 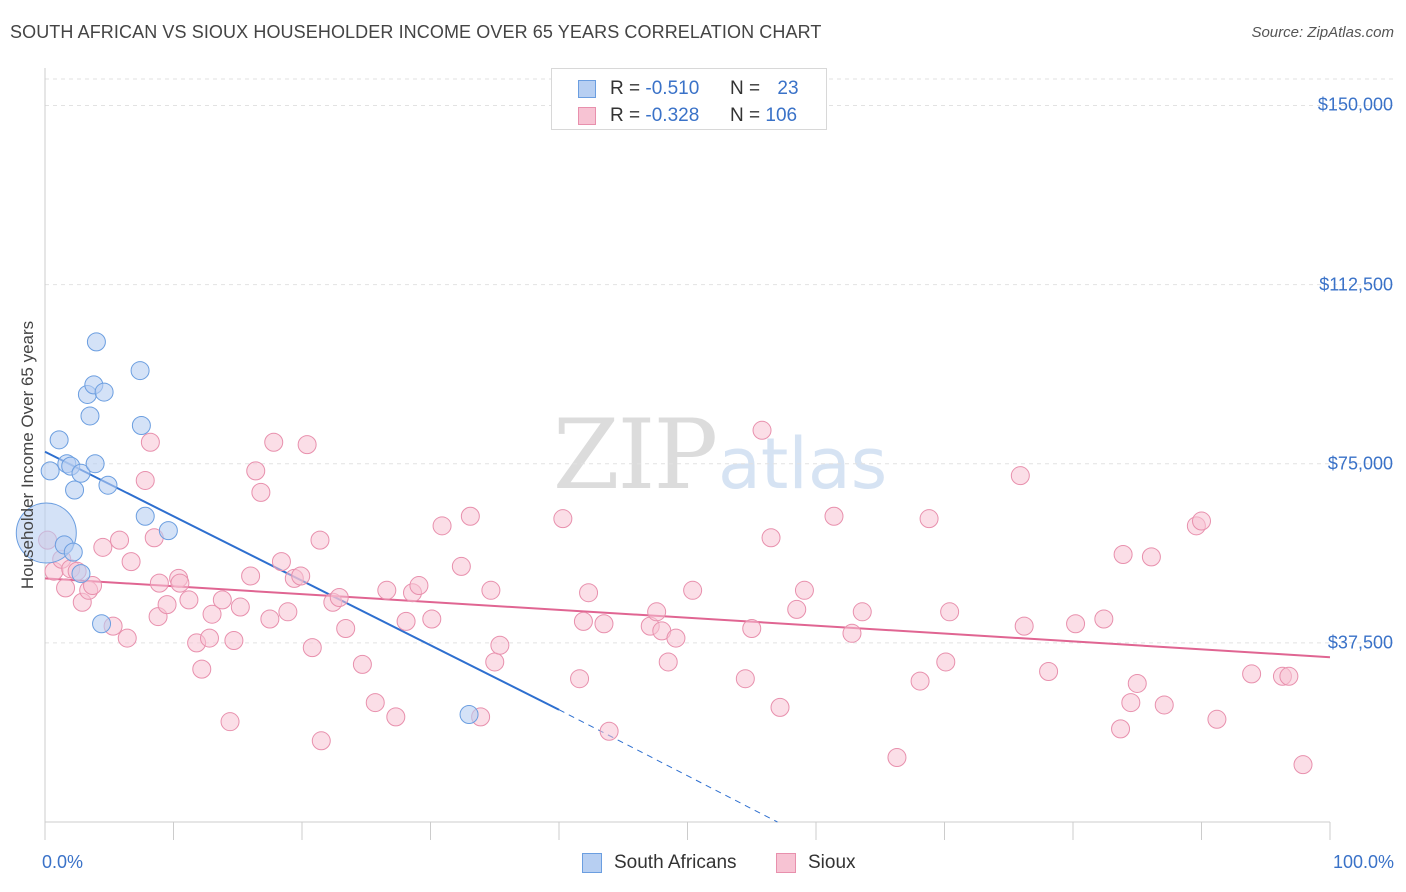 I want to click on legend-r: R = -0.328, so click(x=655, y=115).